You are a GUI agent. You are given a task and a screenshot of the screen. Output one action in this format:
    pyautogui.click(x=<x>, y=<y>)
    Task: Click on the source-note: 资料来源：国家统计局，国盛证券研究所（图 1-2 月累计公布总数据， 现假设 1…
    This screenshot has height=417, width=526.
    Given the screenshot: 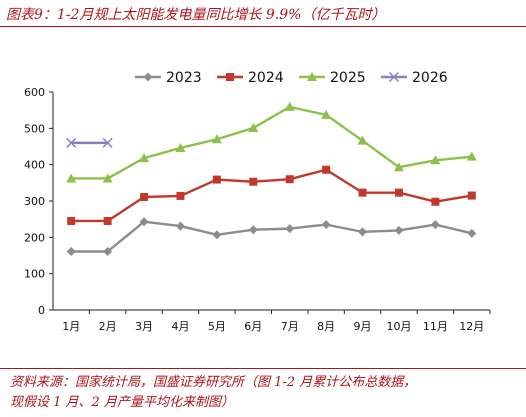 What is the action you would take?
    pyautogui.click(x=265, y=393)
    